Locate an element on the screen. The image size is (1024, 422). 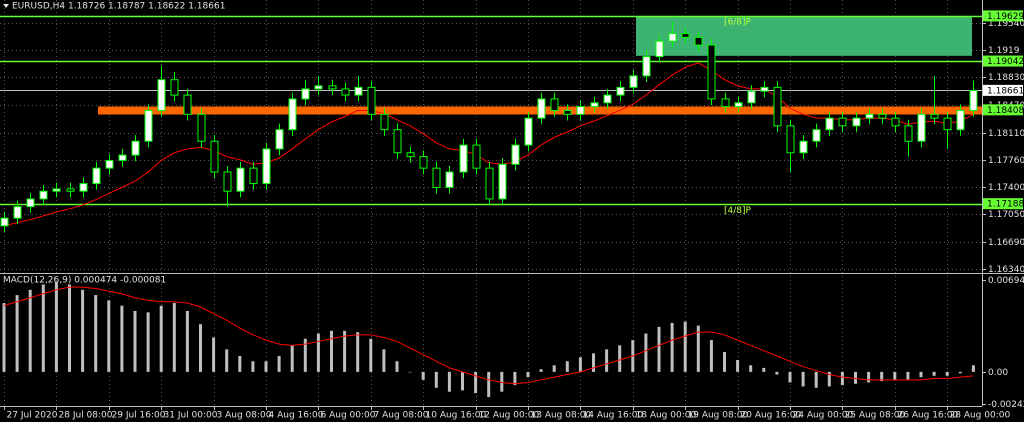
x-tick-label: 18 Aug 00:00 is located at coordinates (666, 416).